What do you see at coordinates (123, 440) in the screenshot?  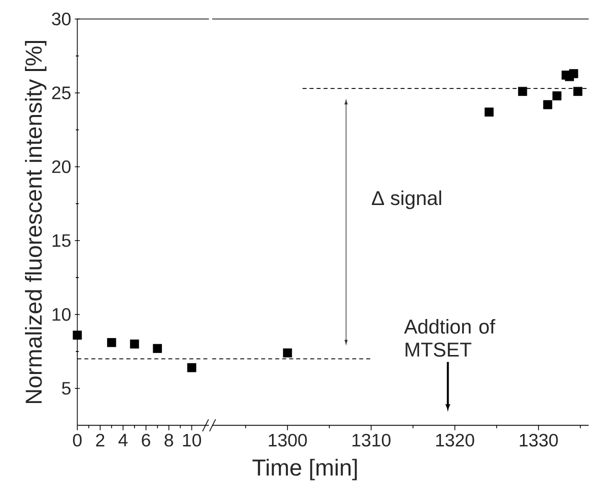 I see `x-tick-label: 4` at bounding box center [123, 440].